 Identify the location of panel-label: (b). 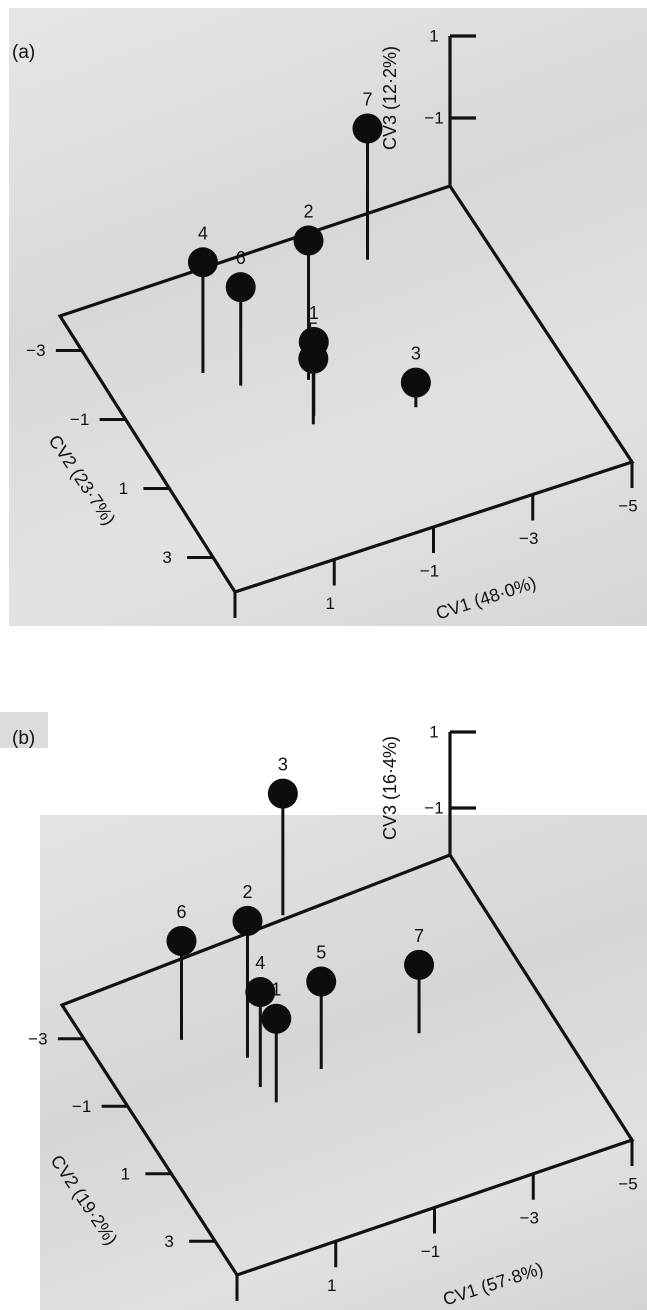
(24, 738).